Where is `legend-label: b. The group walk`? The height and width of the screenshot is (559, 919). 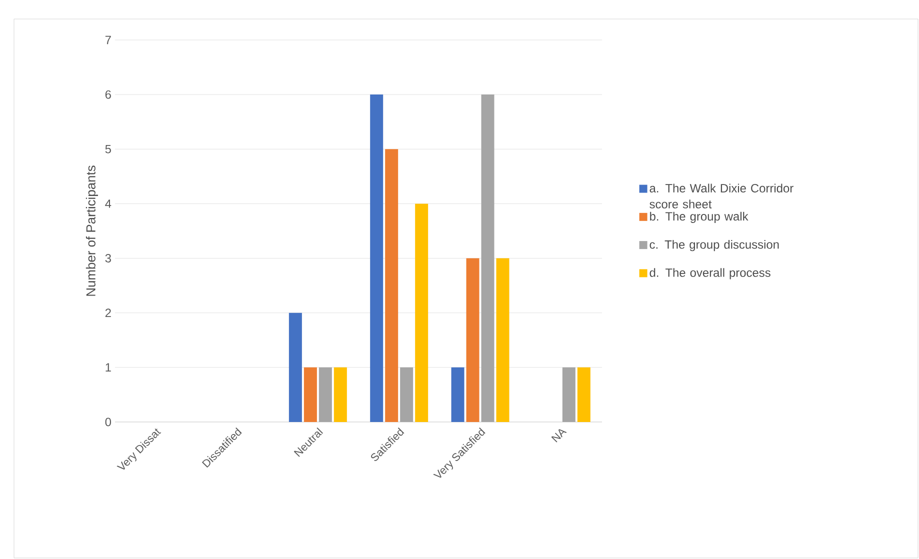 legend-label: b. The group walk is located at coordinates (699, 217).